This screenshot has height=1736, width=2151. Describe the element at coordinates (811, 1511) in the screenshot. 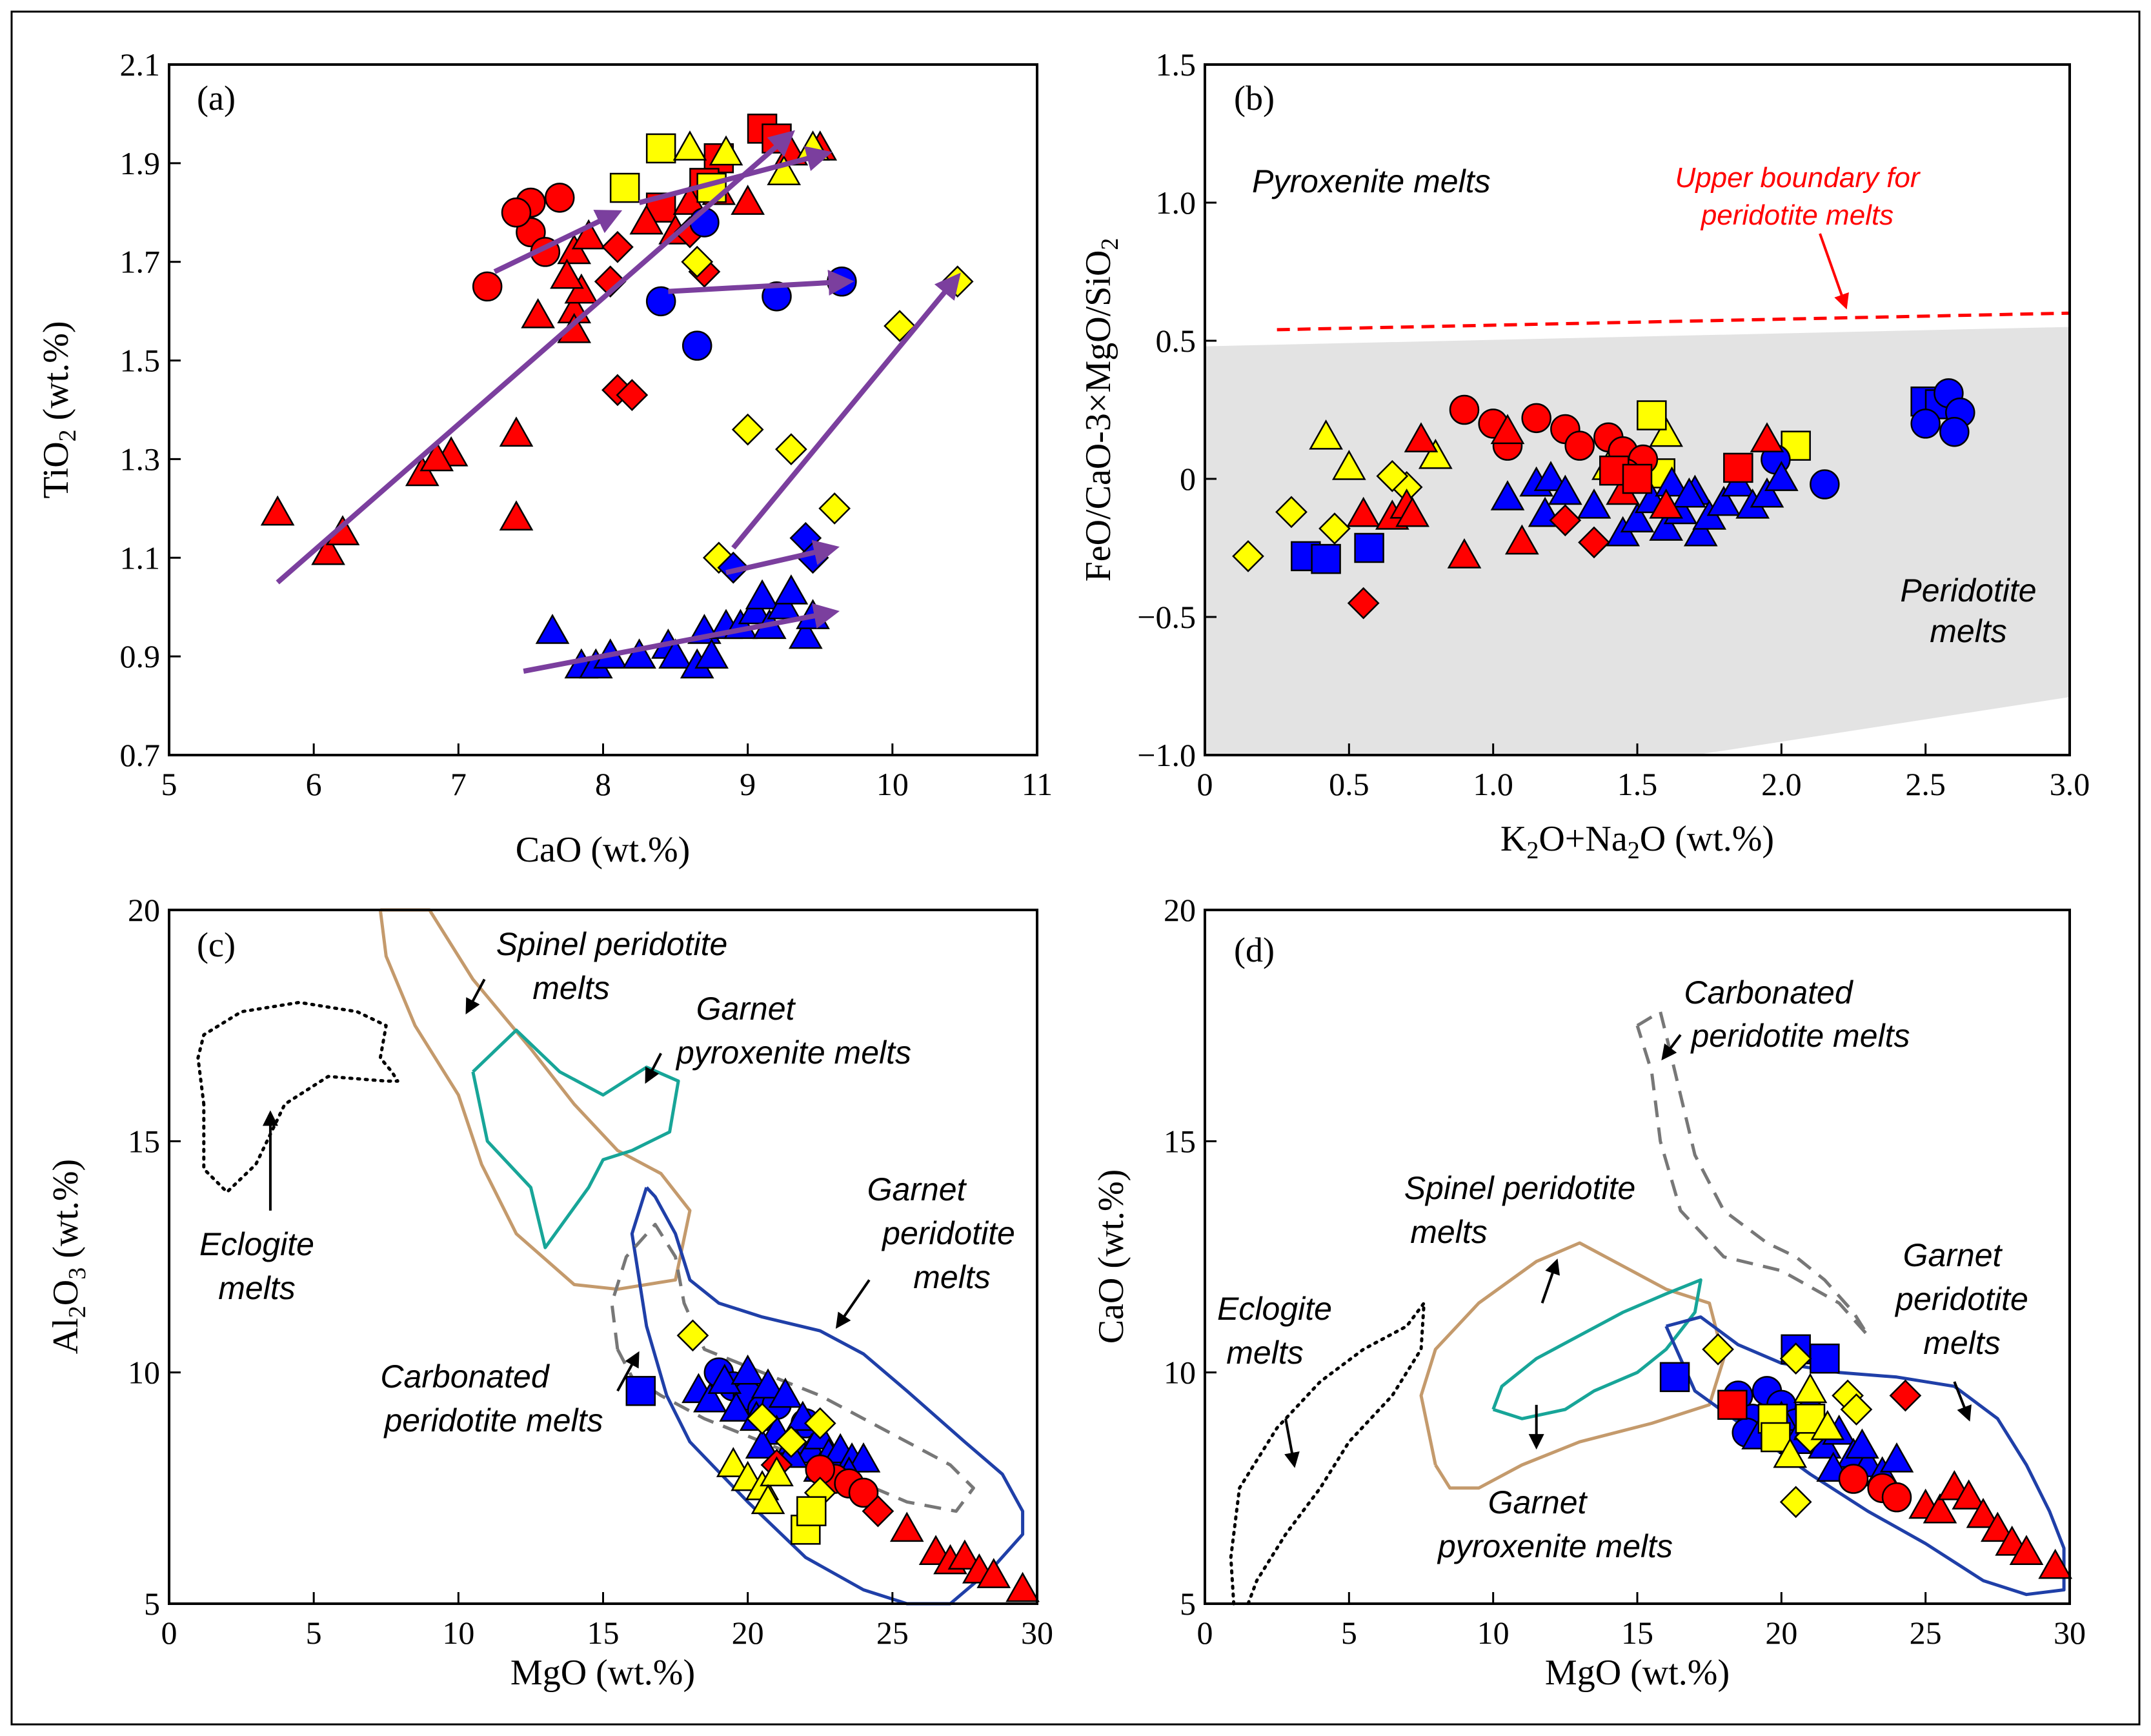

I see `c-yellow-square-point` at that location.